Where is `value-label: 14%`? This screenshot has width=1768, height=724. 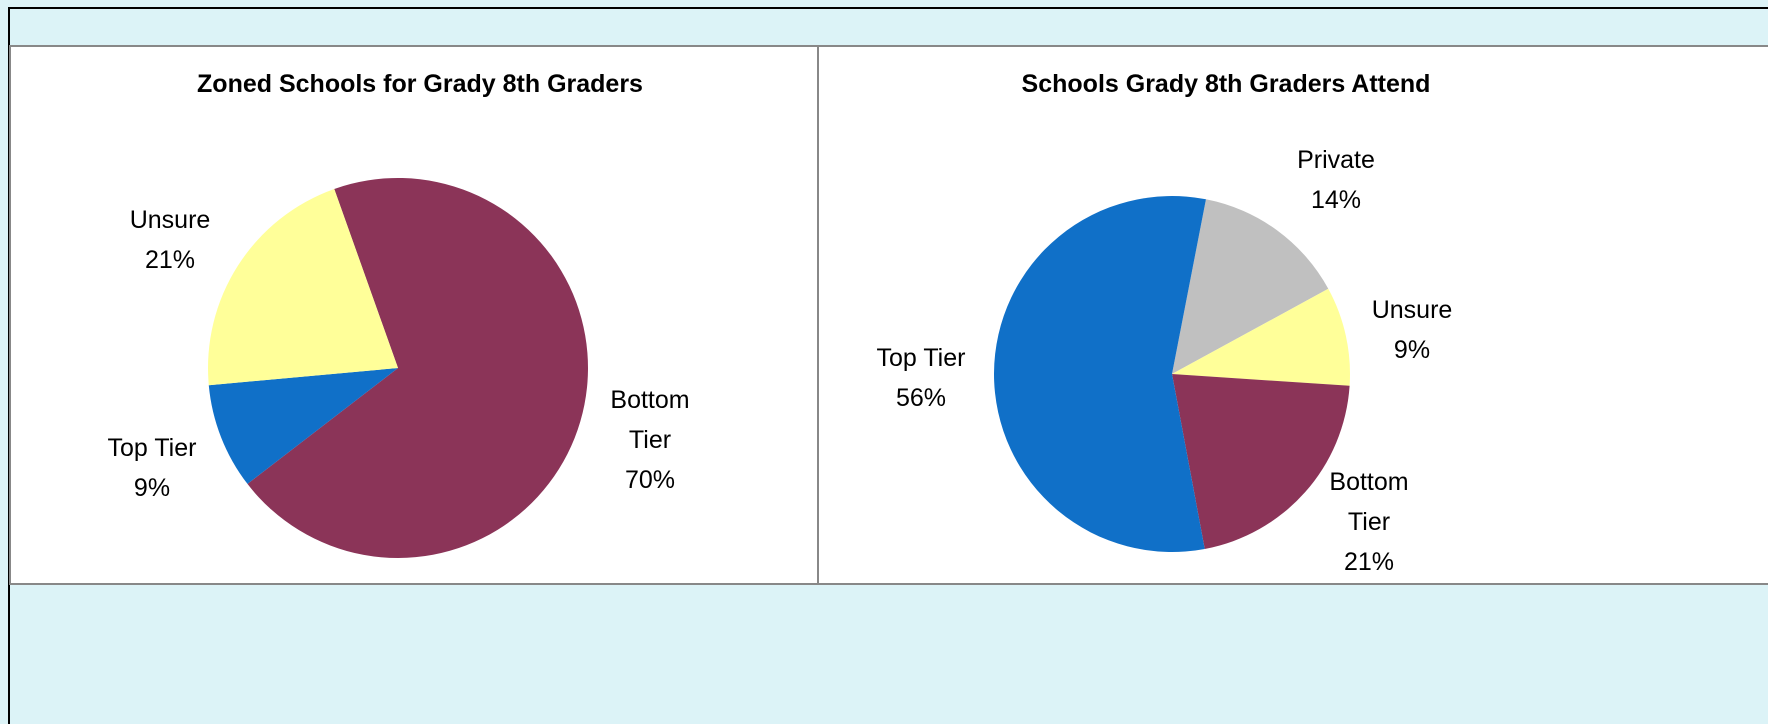 value-label: 14% is located at coordinates (1336, 200).